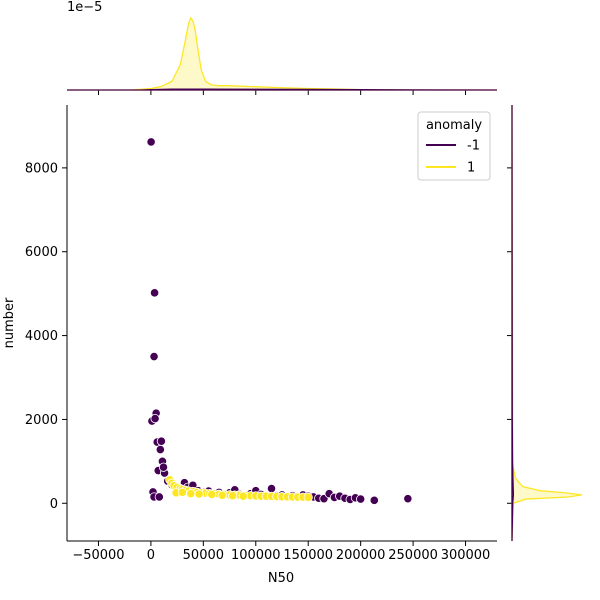  I want to click on x-tick-label: 300000, so click(466, 555).